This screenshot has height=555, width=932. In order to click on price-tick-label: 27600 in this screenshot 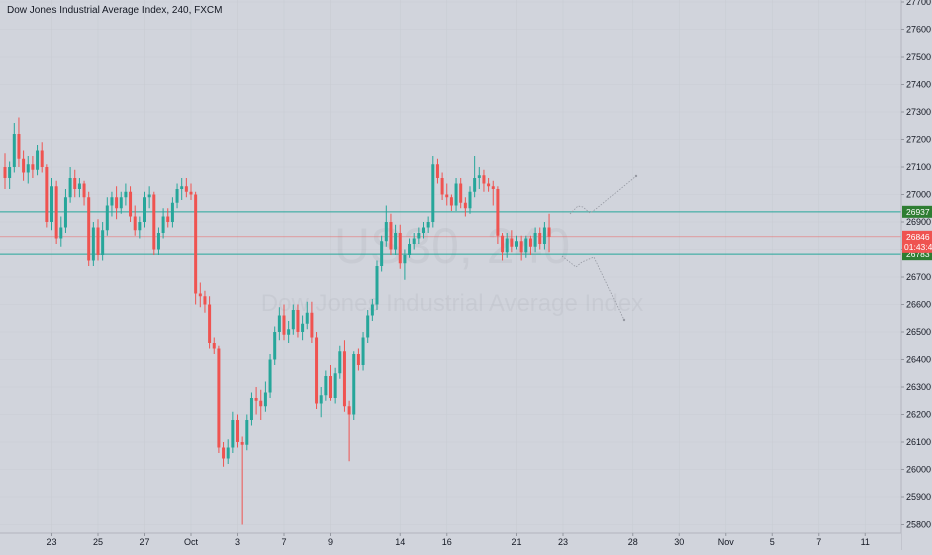, I will do `click(918, 30)`.